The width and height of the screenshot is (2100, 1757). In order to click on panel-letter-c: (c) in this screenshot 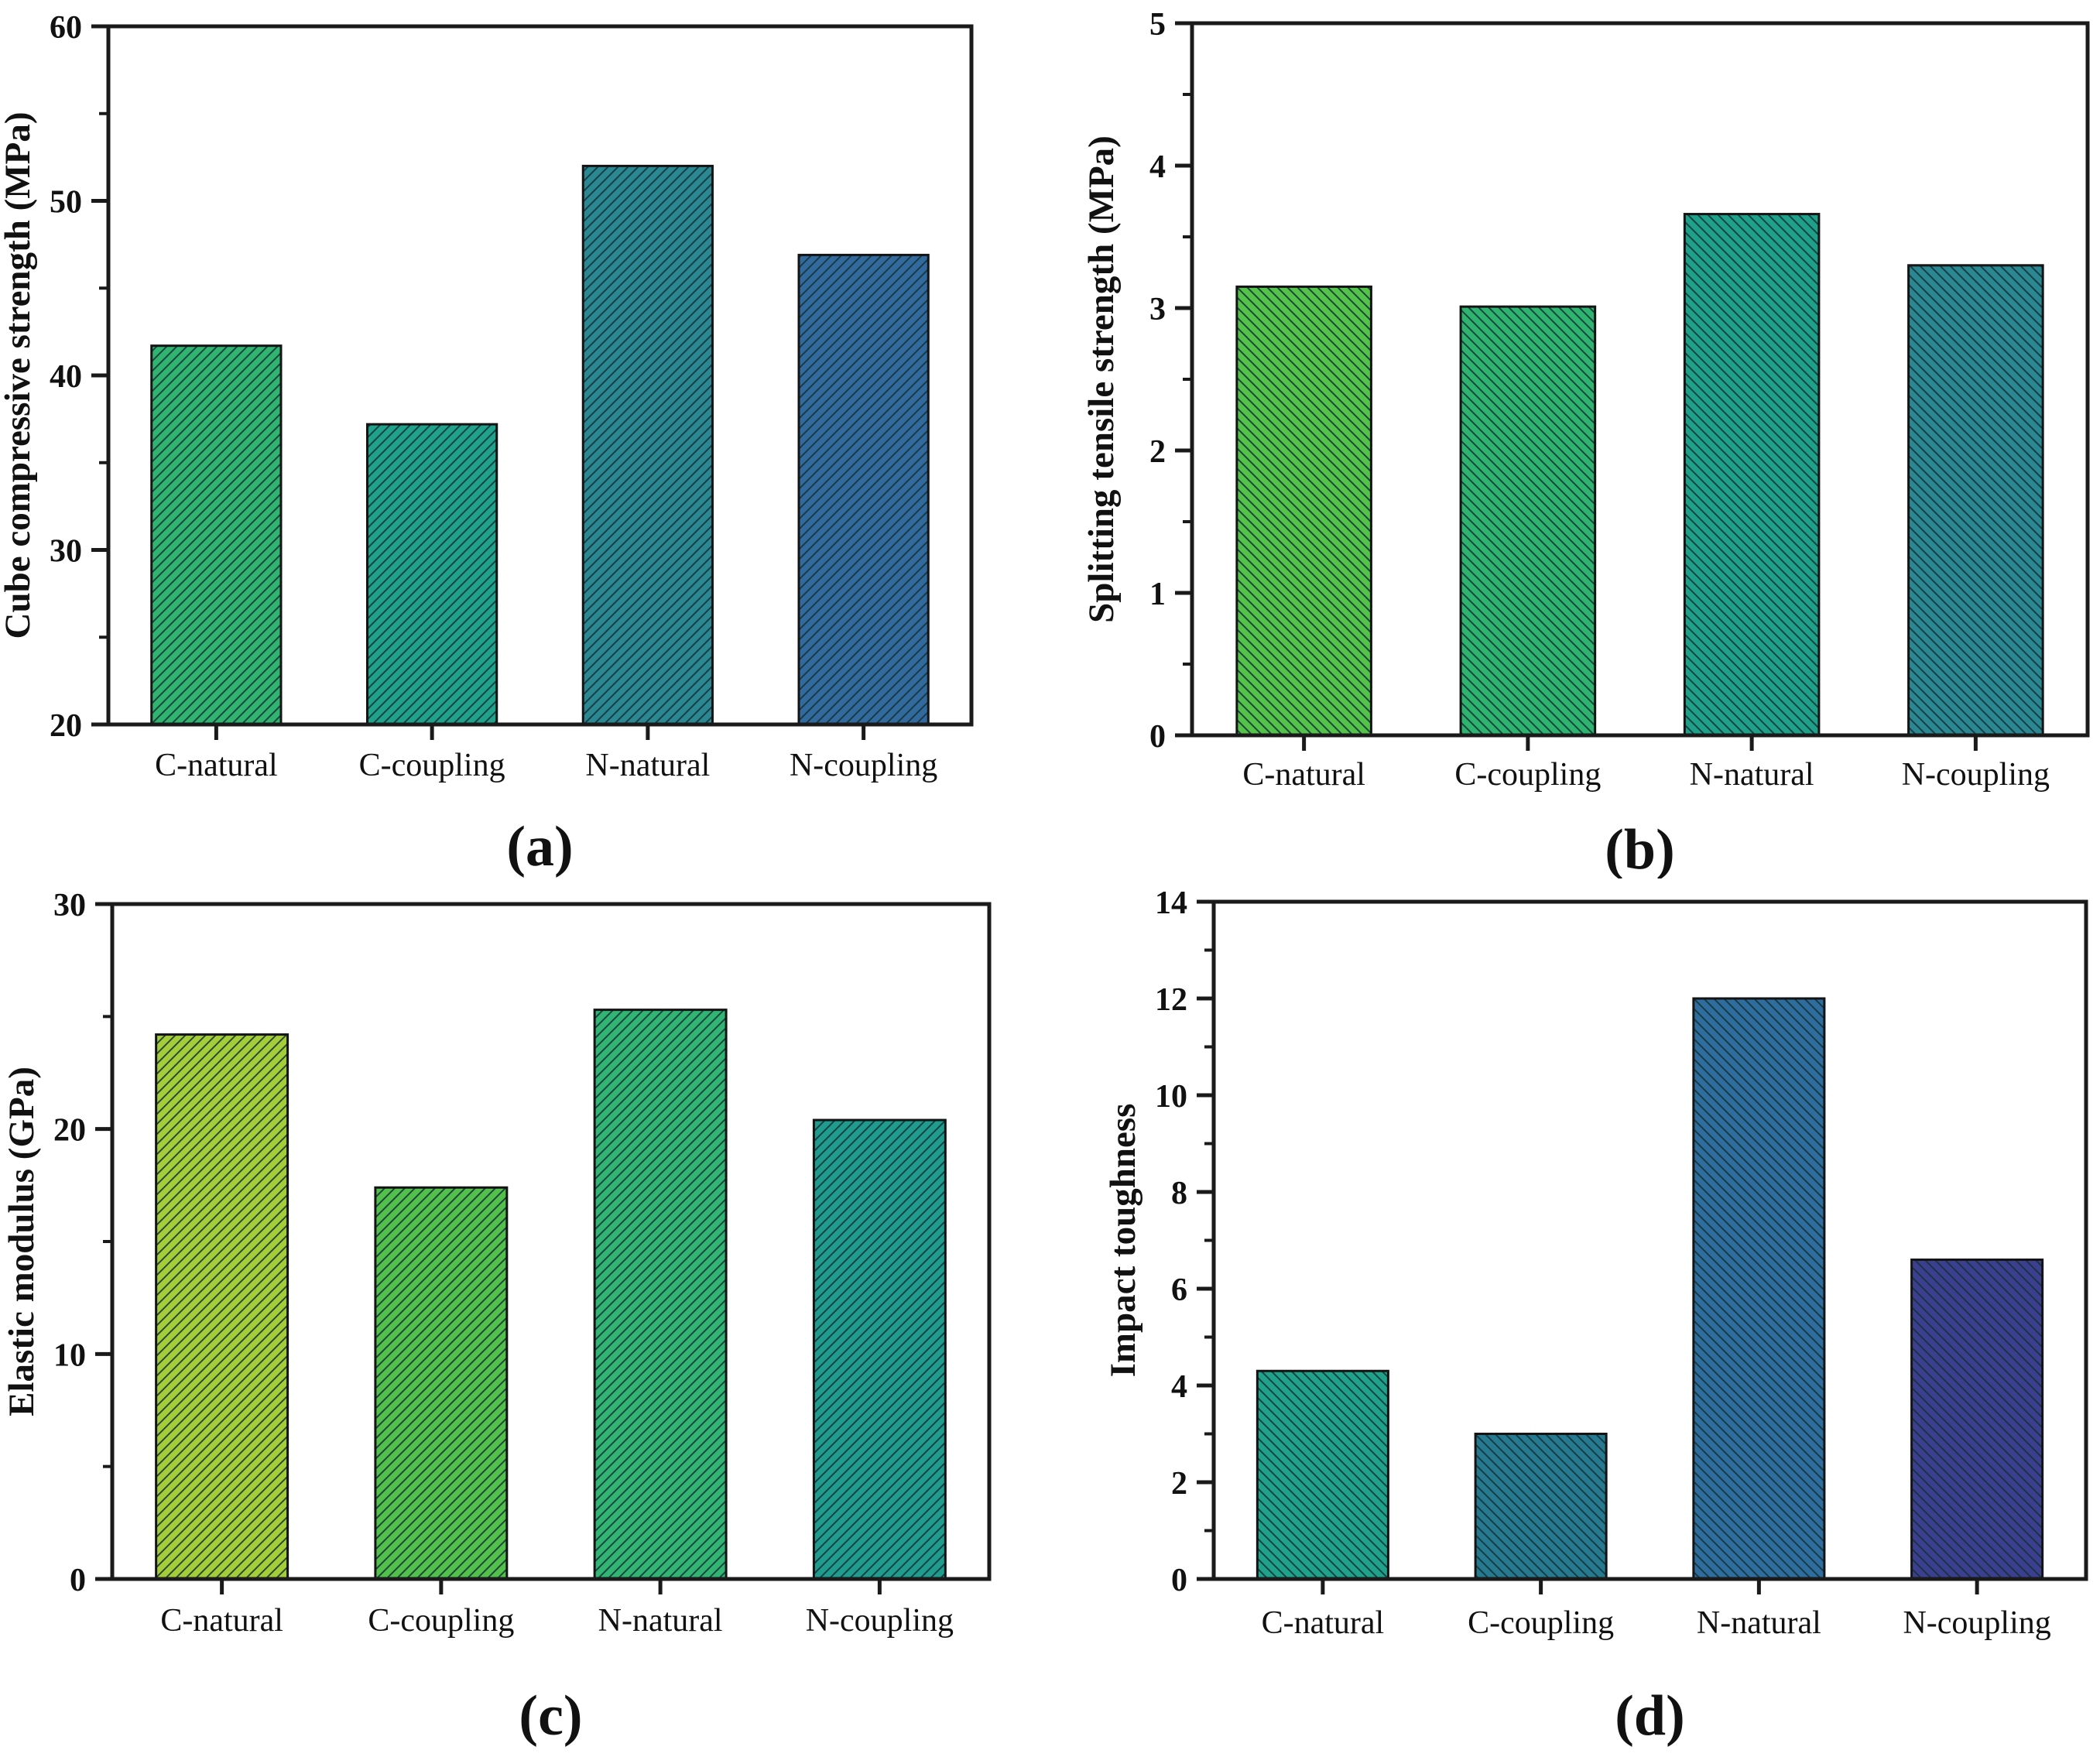, I will do `click(550, 1716)`.